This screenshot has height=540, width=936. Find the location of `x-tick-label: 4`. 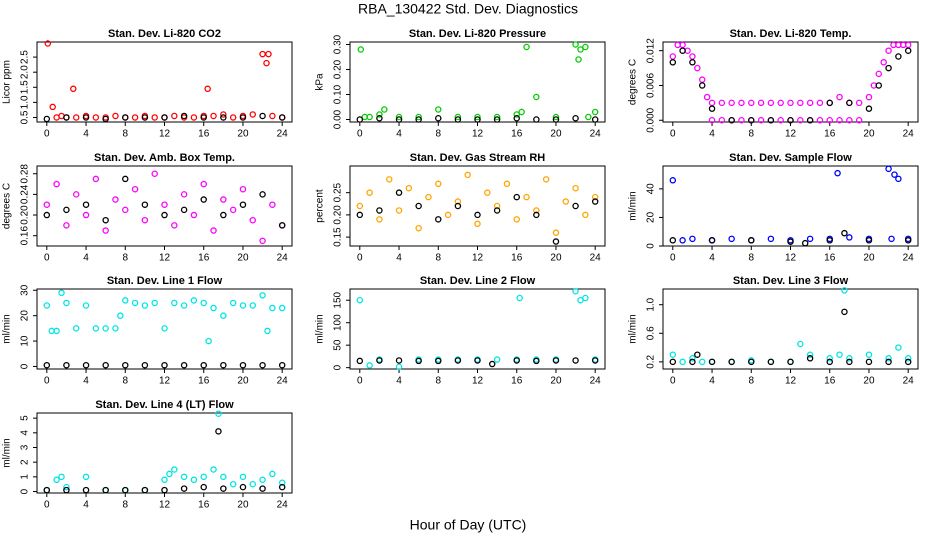

x-tick-label: 4 is located at coordinates (712, 258).